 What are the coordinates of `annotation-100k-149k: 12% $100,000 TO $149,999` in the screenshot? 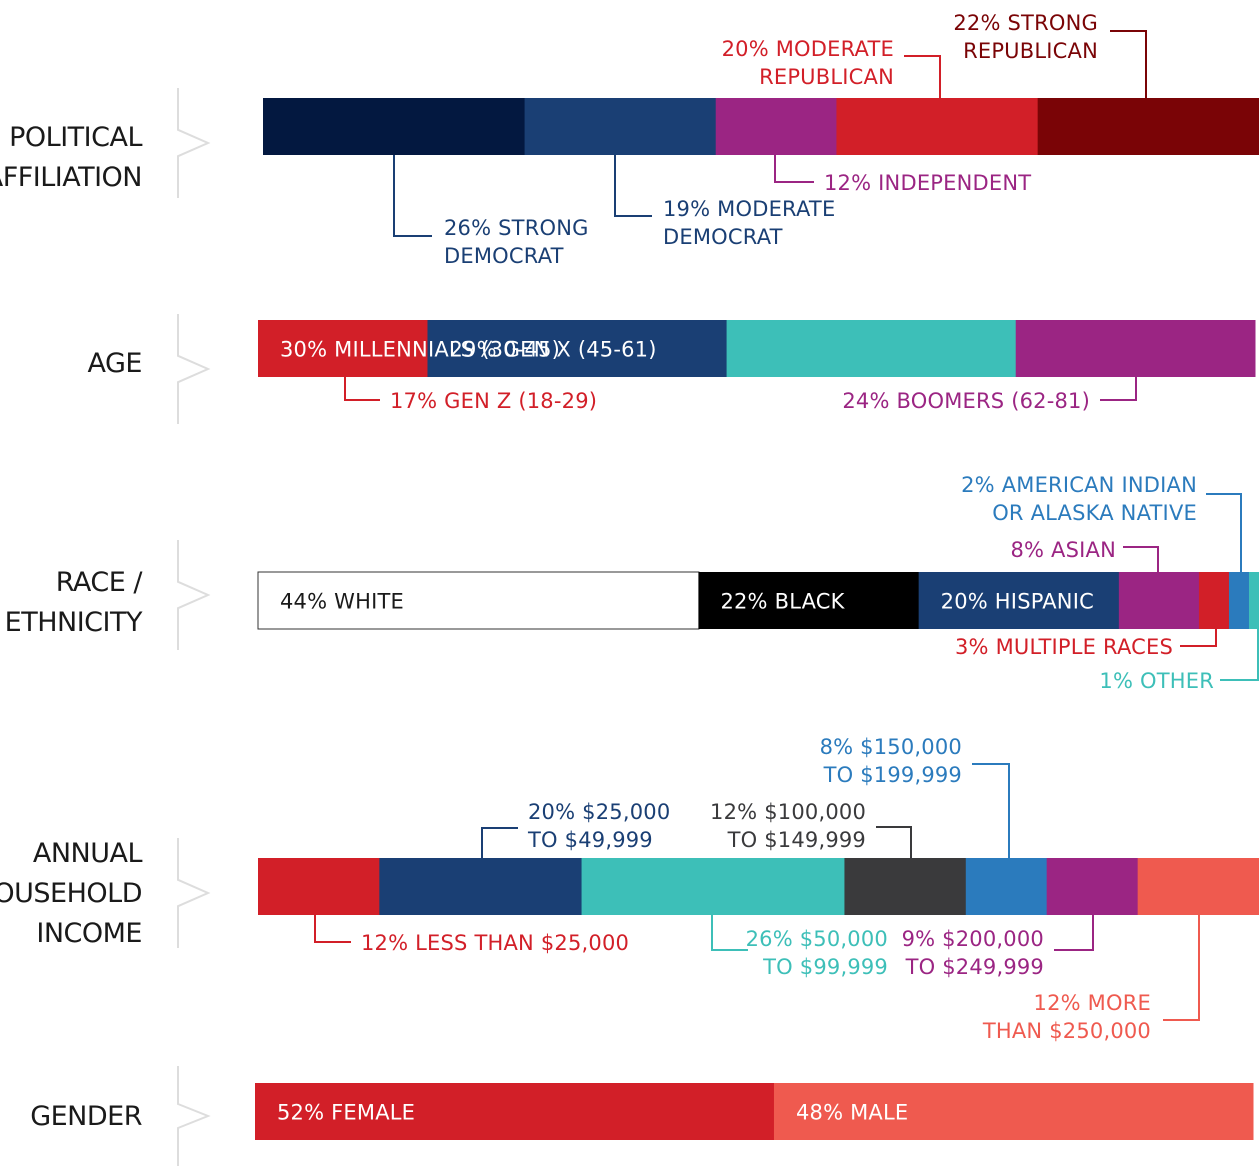 It's located at (788, 826).